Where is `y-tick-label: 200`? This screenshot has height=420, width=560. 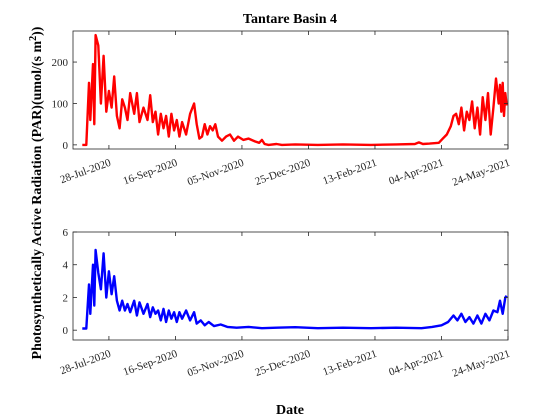 y-tick-label: 200 is located at coordinates (60, 63).